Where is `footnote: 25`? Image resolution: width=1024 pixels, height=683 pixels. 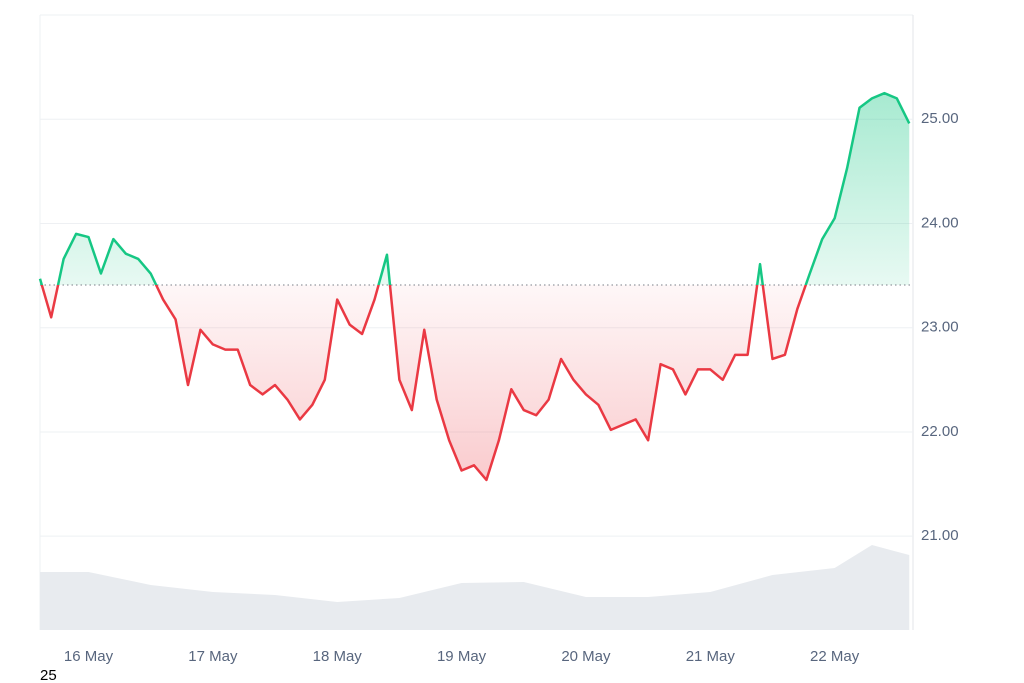
footnote: 25 is located at coordinates (48, 675).